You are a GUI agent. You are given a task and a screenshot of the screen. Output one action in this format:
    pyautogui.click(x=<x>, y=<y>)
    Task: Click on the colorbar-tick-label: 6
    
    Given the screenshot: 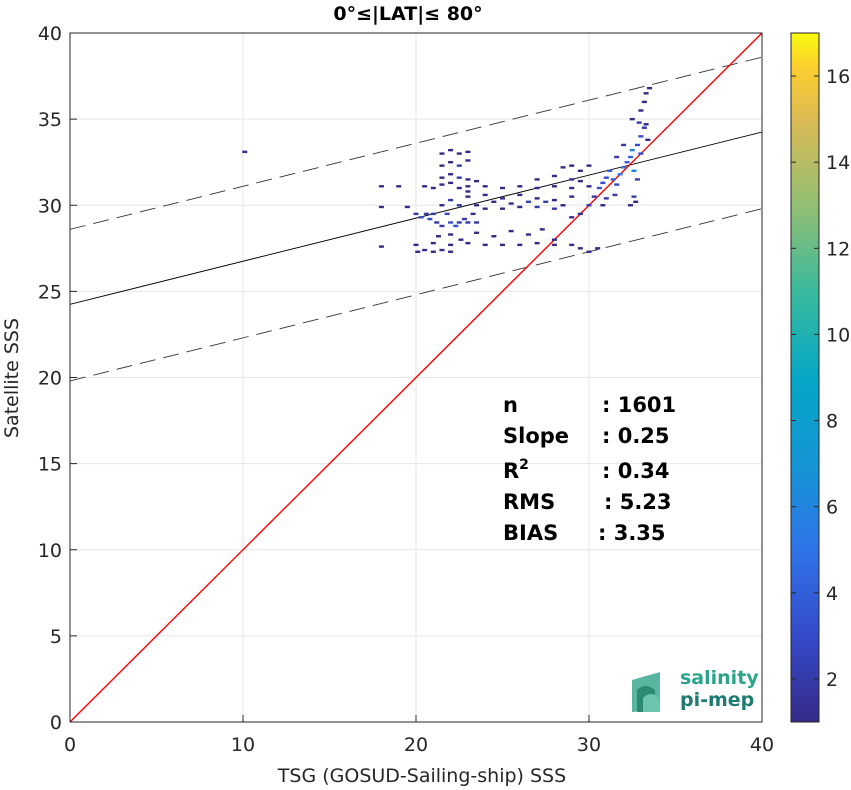 What is the action you would take?
    pyautogui.click(x=832, y=508)
    